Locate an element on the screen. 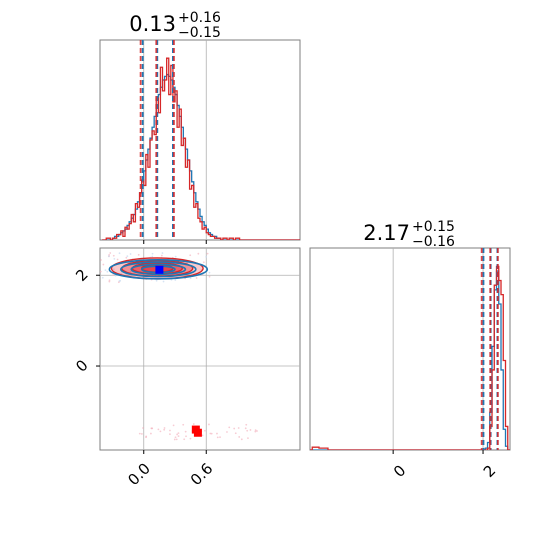  joint-marker-red is located at coordinates (197, 432).